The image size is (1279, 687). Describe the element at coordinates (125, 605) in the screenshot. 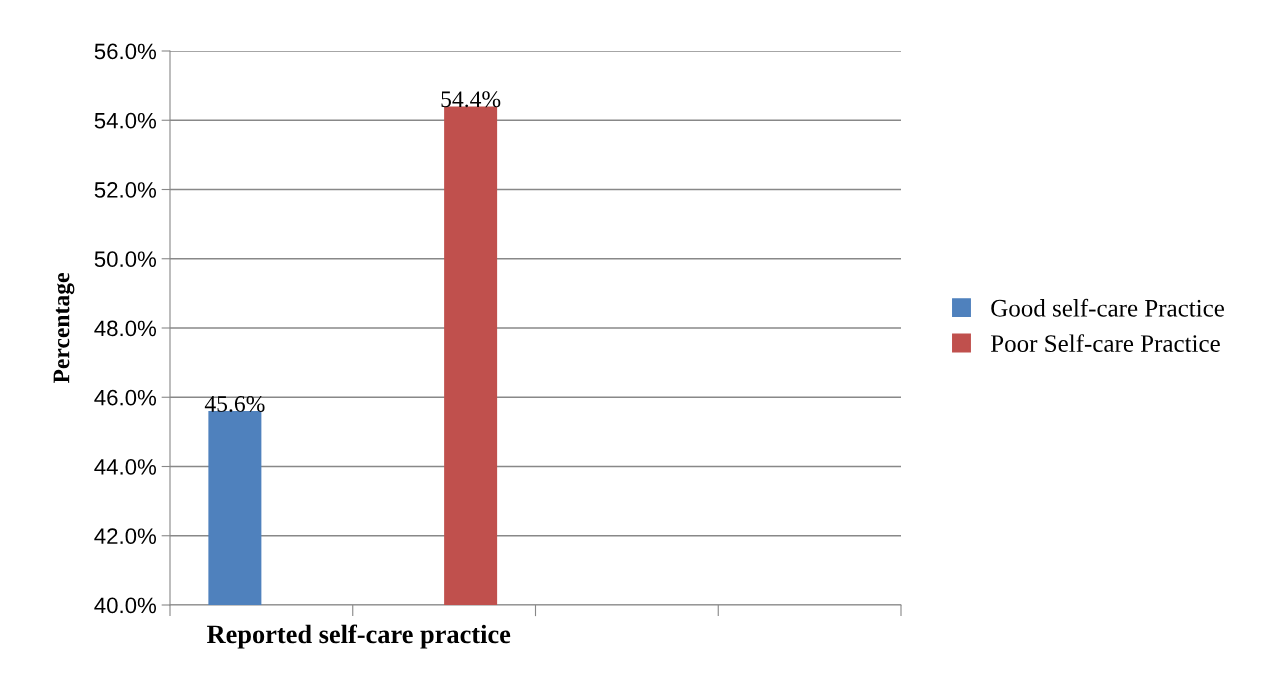

I see `y-tick-label: 40.0%` at that location.